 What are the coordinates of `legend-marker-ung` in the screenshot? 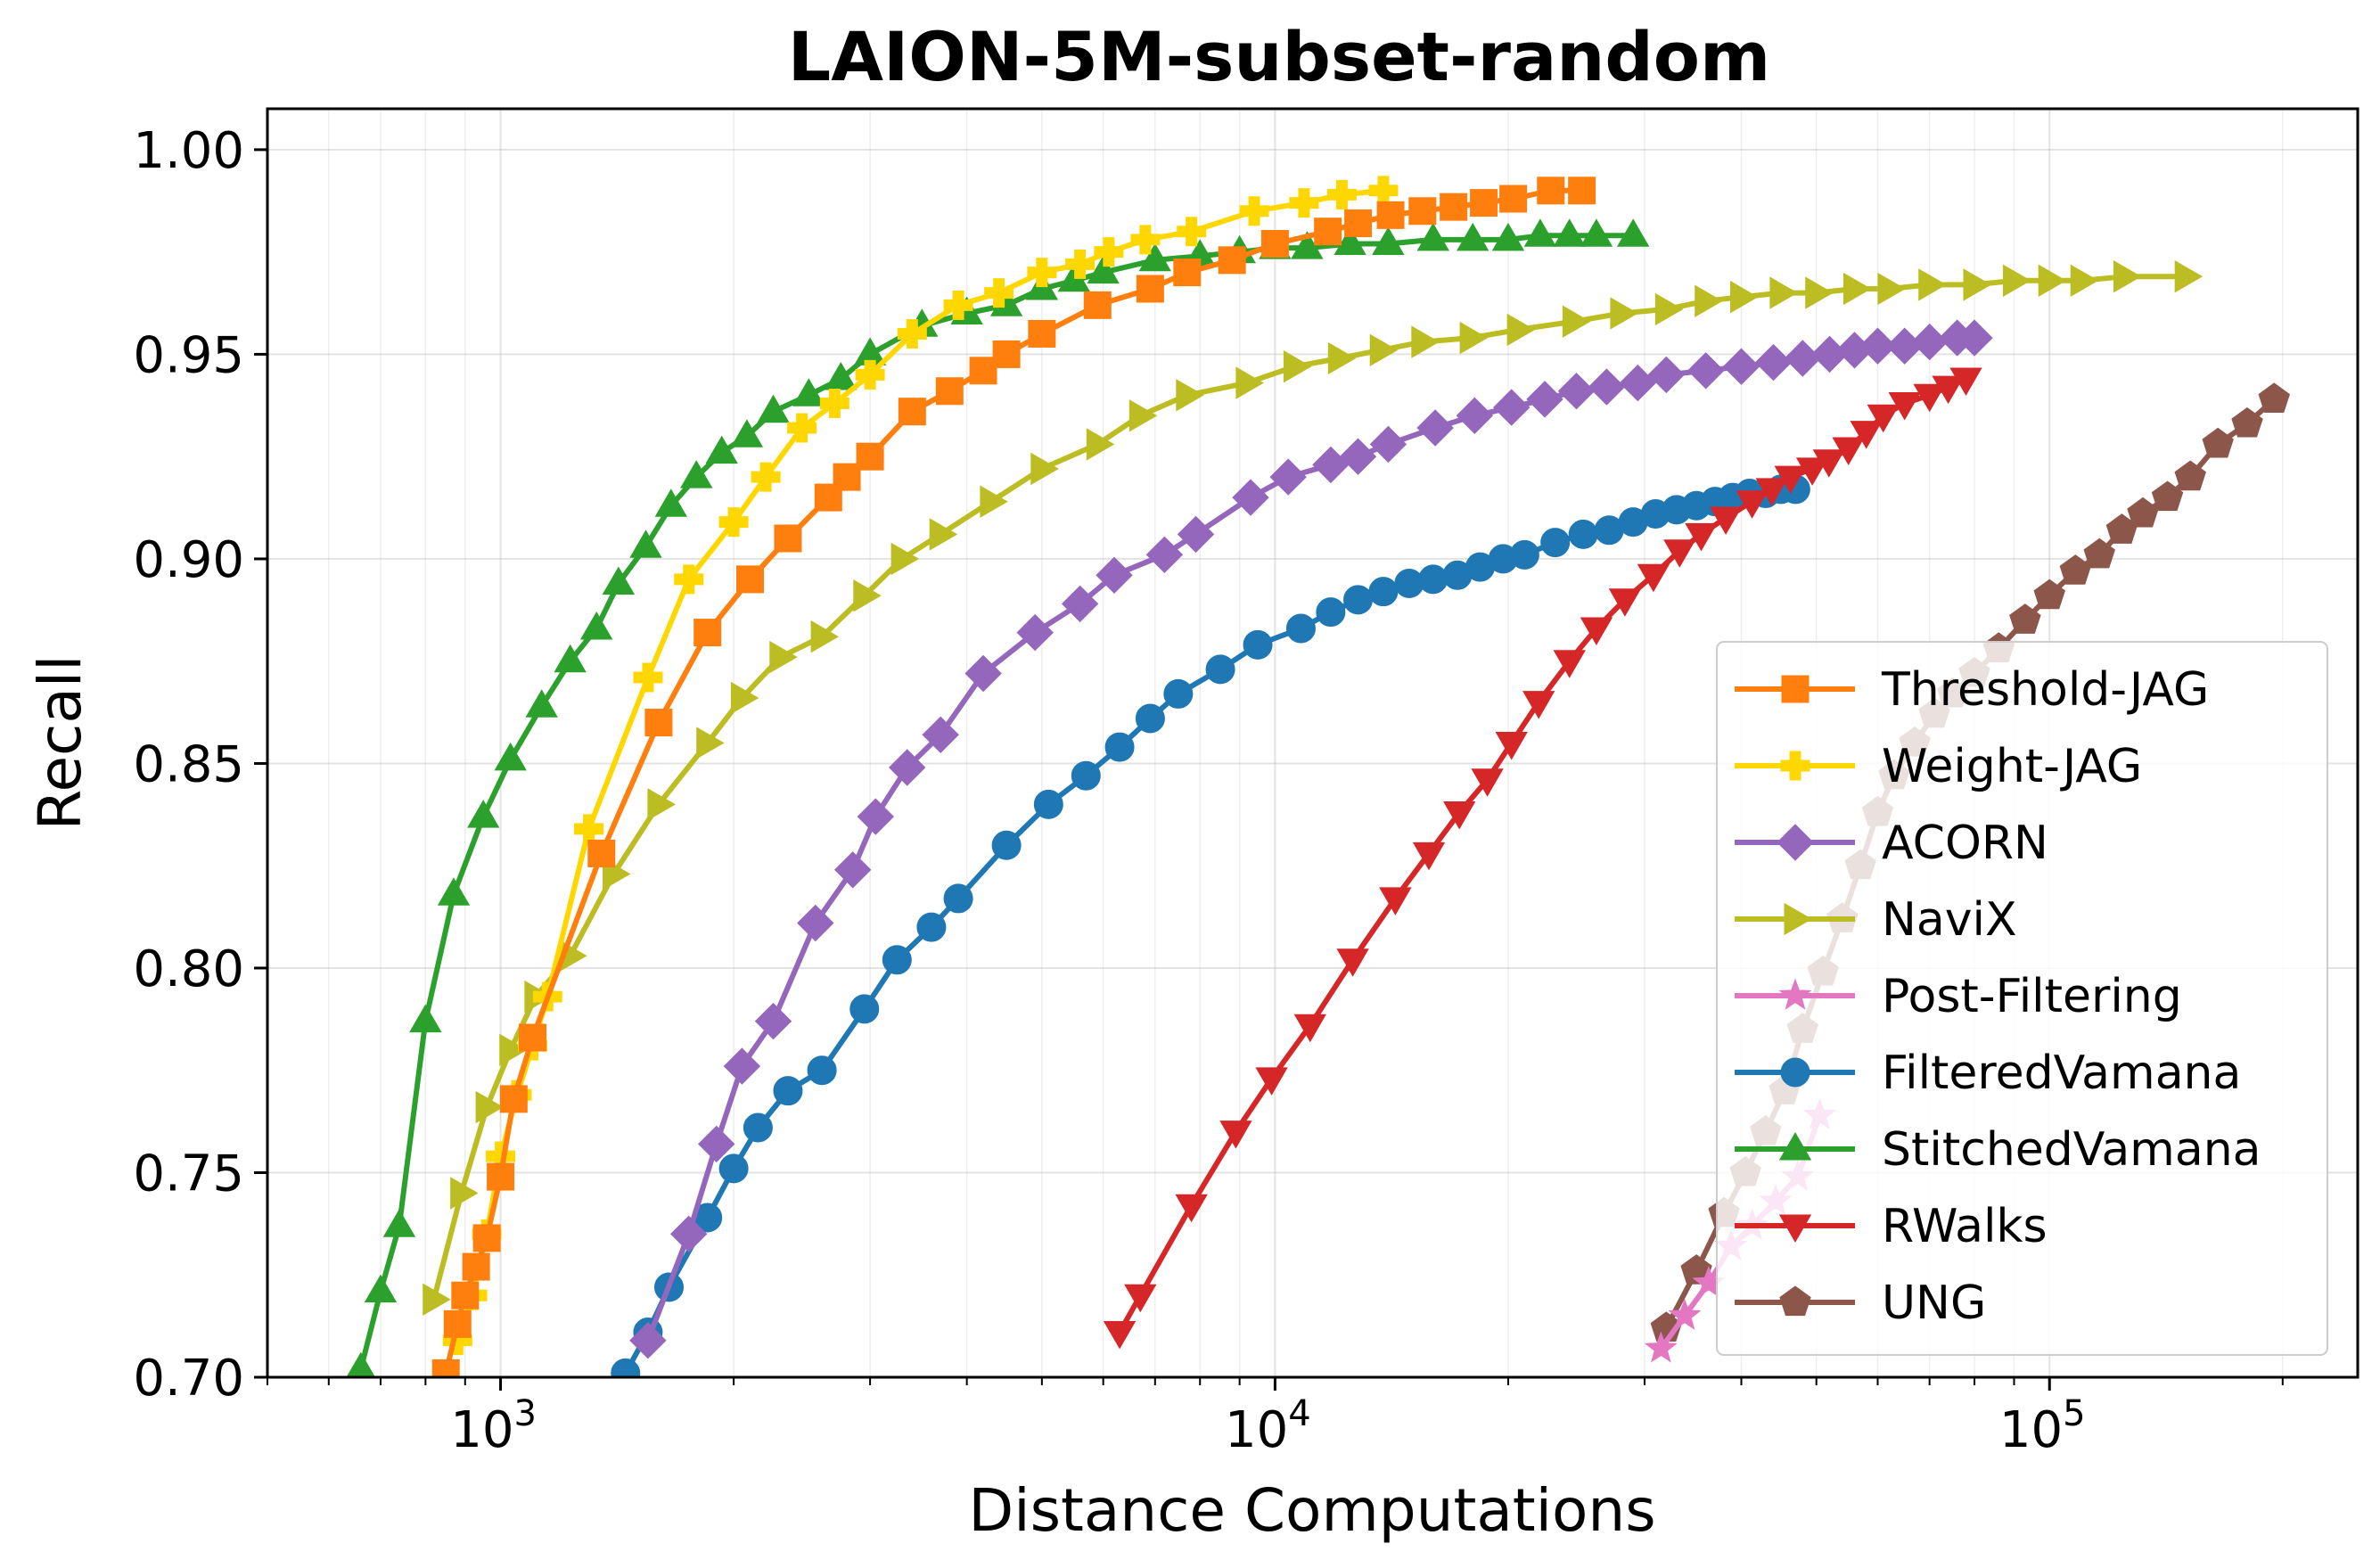 It's located at (1795, 1301).